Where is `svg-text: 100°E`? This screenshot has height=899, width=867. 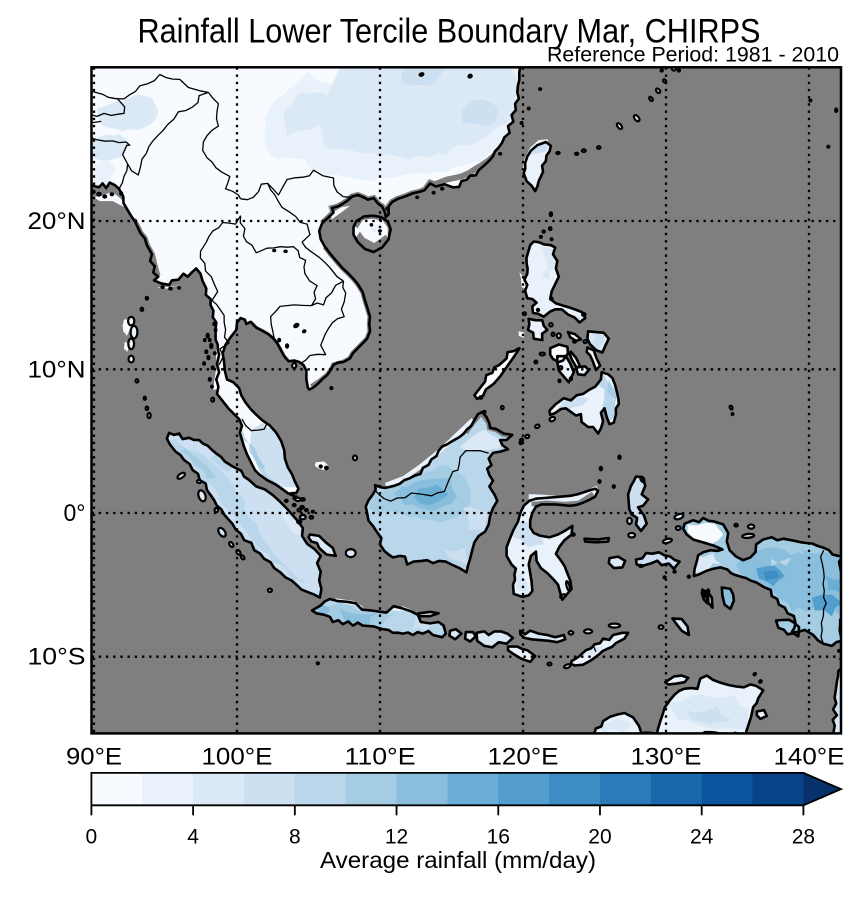
svg-text: 100°E is located at coordinates (237, 756).